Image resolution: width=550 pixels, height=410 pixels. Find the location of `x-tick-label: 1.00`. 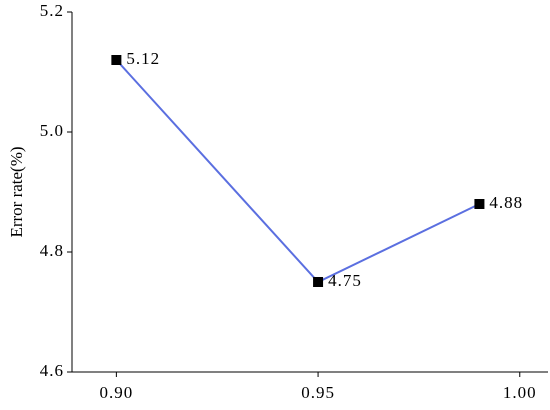

x-tick-label: 1.00 is located at coordinates (520, 392).